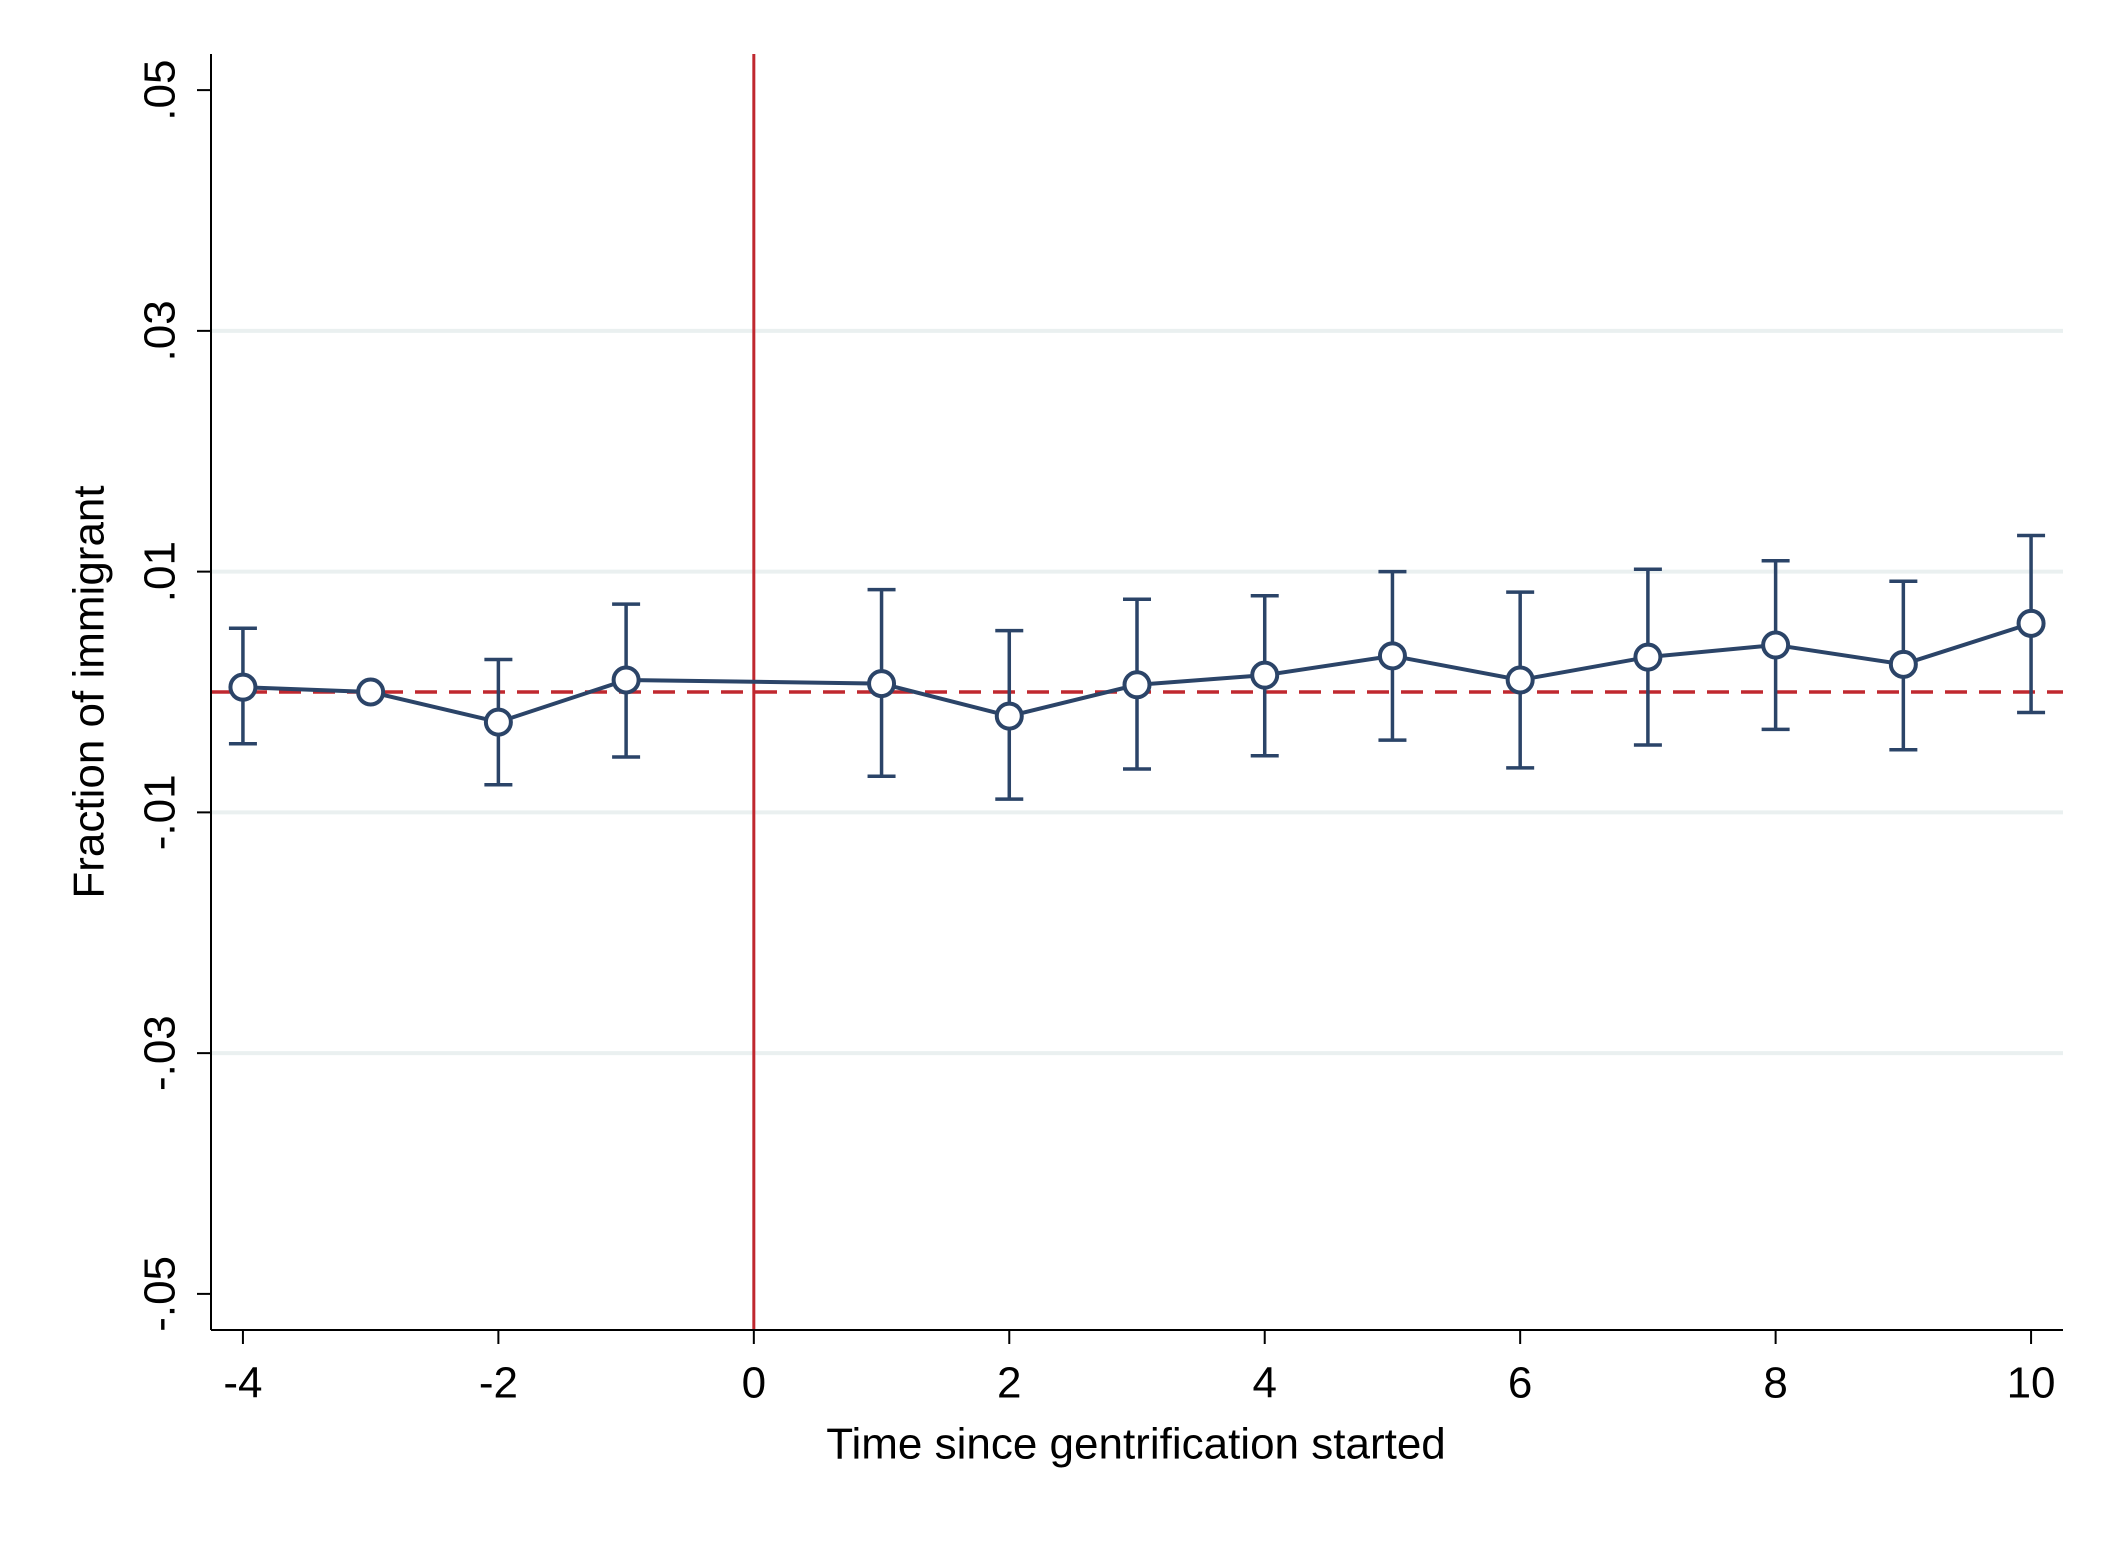 The height and width of the screenshot is (1542, 2120). What do you see at coordinates (242, 1383) in the screenshot?
I see `x-tick-label: -4` at bounding box center [242, 1383].